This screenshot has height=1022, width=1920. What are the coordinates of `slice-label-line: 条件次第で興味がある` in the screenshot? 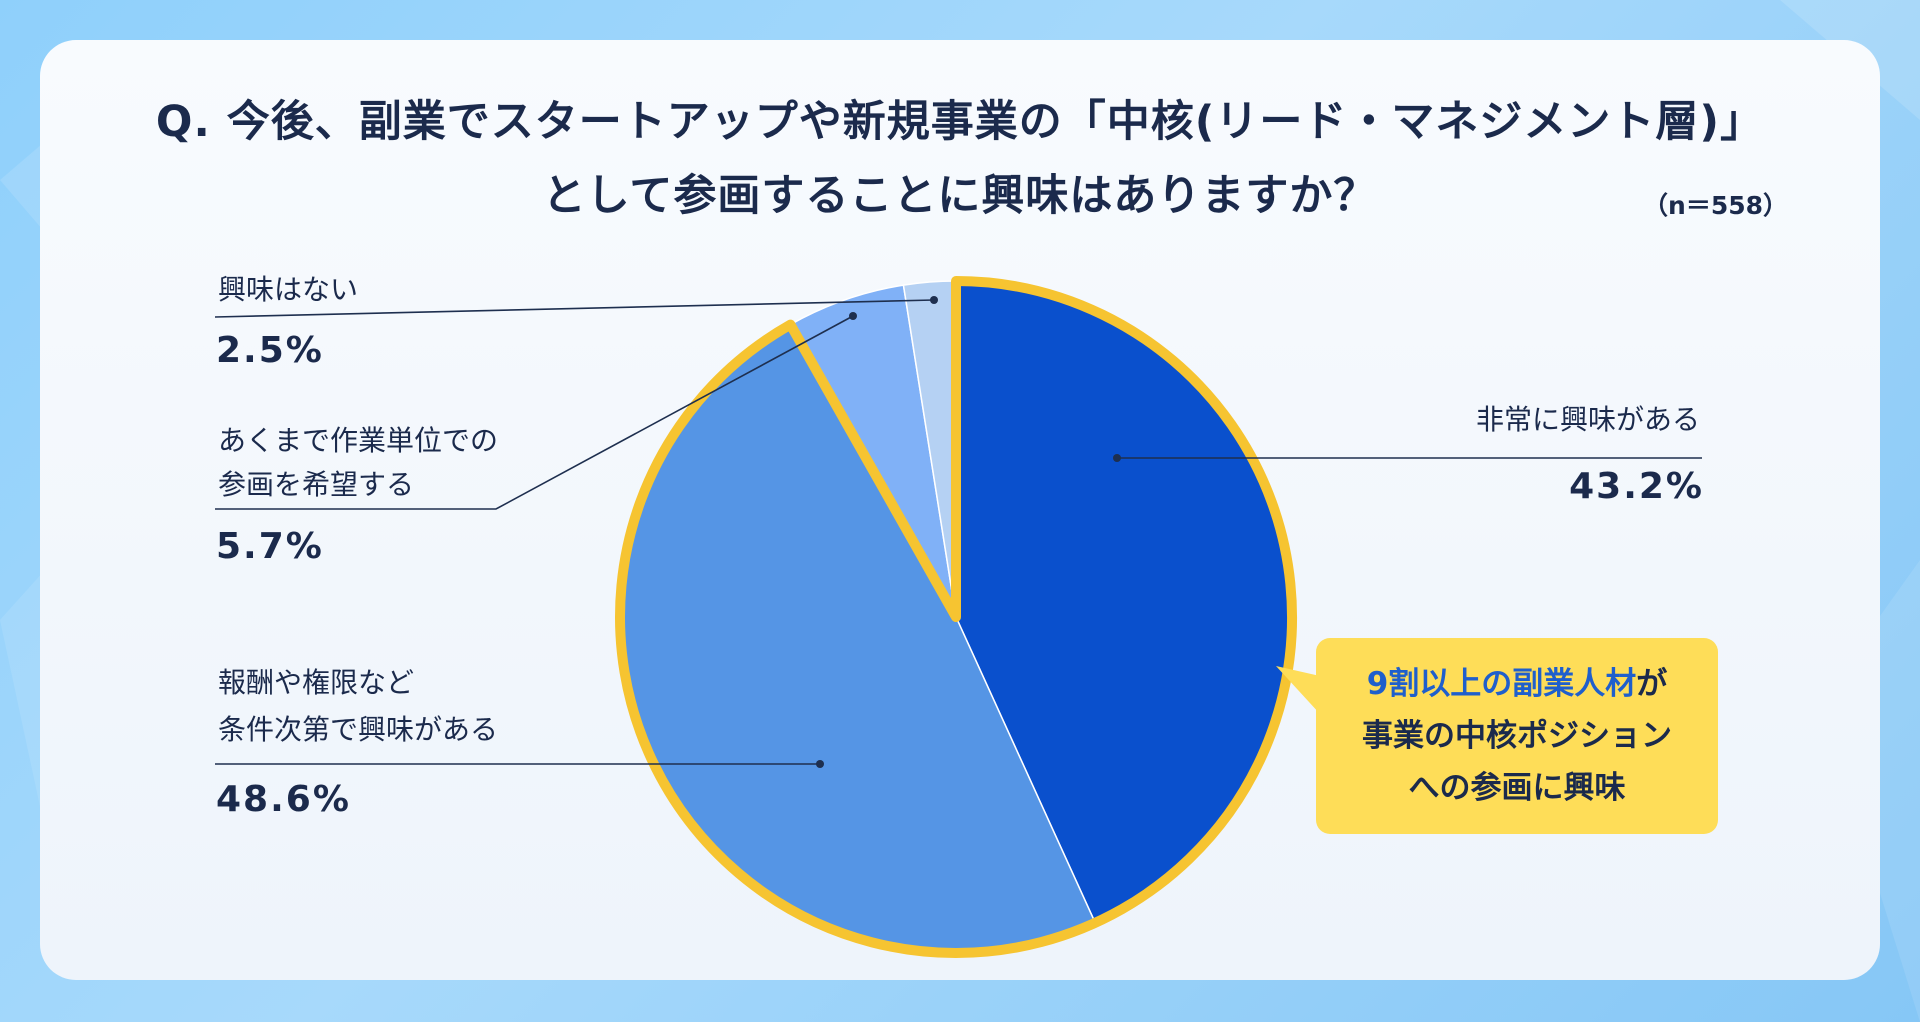 It's located at (358, 729).